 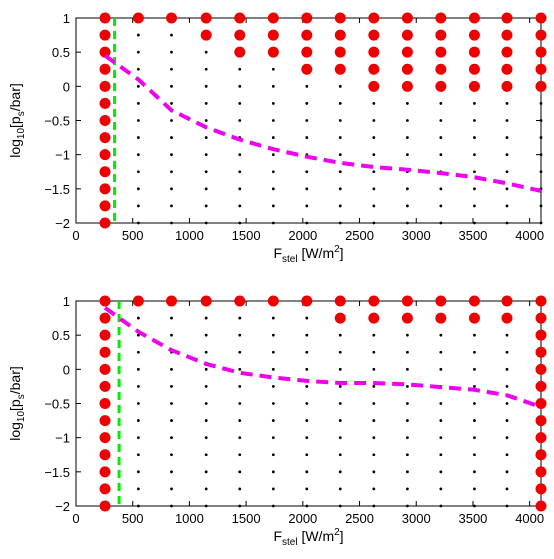 What do you see at coordinates (308, 254) in the screenshot?
I see `chart1-x-axis-label: Fstel [W/m2]` at bounding box center [308, 254].